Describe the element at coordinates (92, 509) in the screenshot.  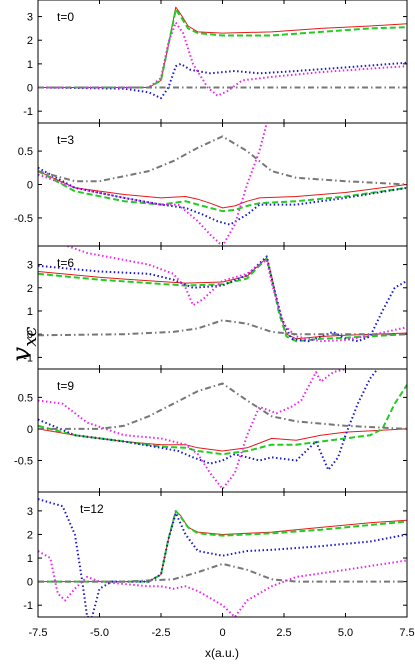
I see `panel-4-label: t=12` at that location.